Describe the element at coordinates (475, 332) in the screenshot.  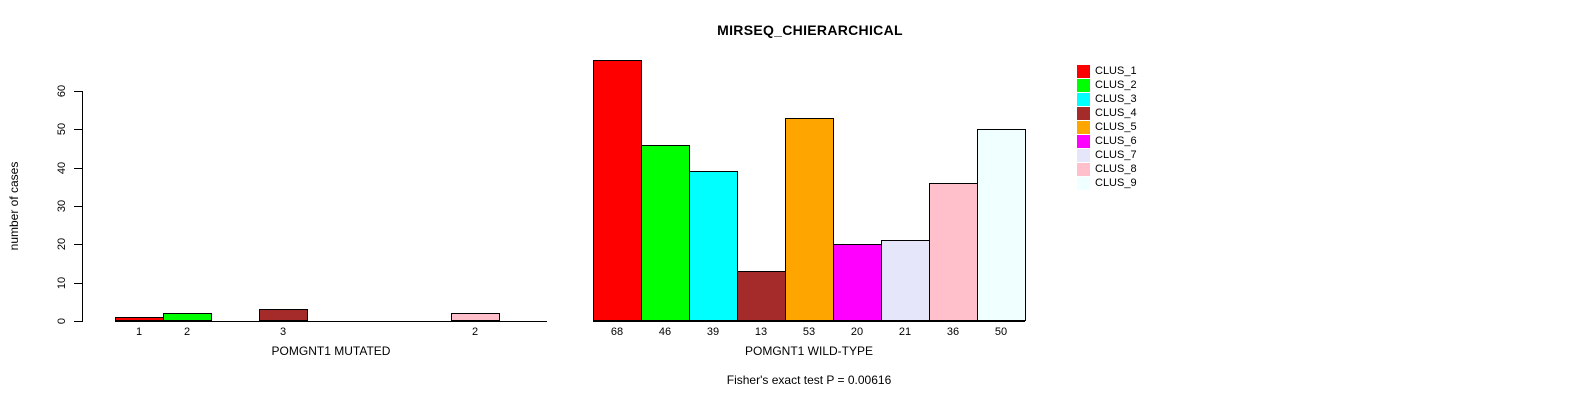
I see `bar-value-label-mutated-clus-8: 2` at that location.